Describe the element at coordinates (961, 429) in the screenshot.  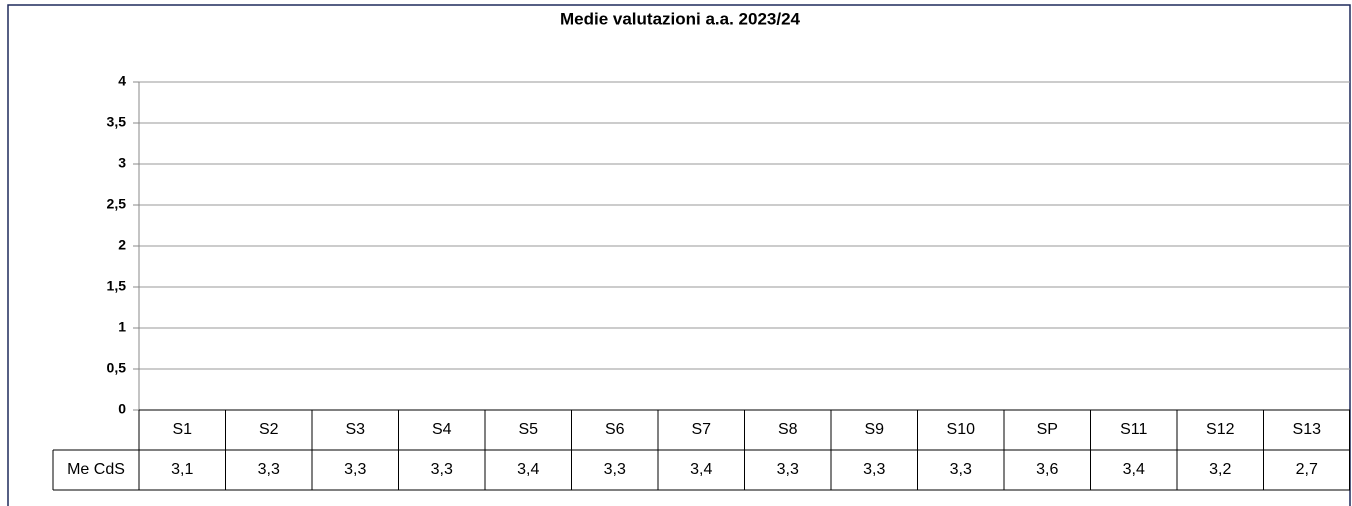
I see `x-tick-label: S10` at that location.